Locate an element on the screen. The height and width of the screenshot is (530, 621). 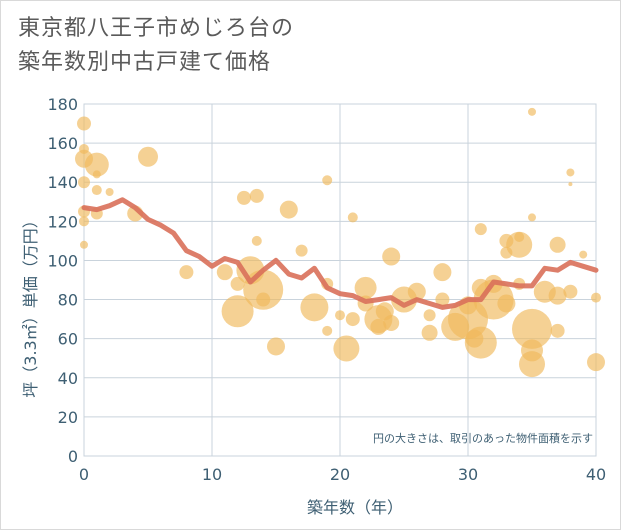
x-tick-label: 40 is located at coordinates (596, 474).